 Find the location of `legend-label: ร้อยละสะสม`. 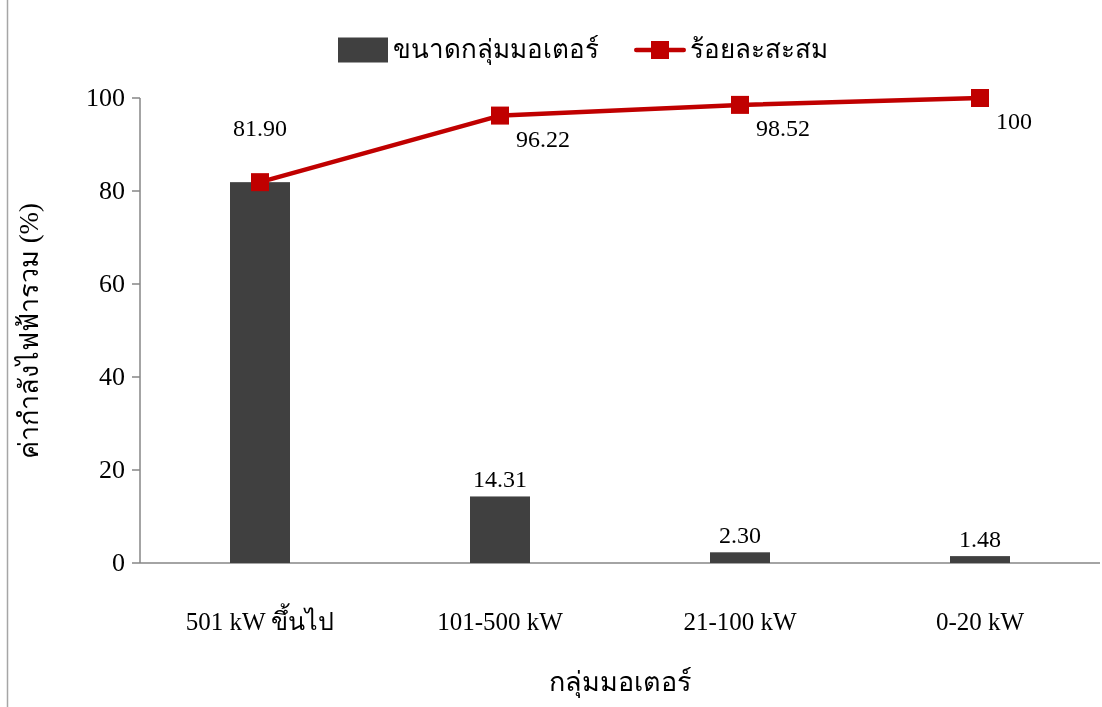

legend-label: ร้อยละสะสม is located at coordinates (759, 50).